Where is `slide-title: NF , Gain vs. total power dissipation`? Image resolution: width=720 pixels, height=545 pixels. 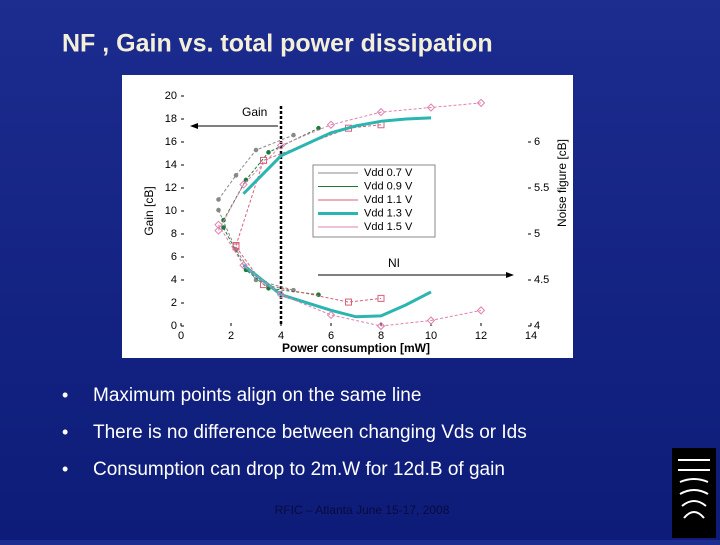
slide-title: NF , Gain vs. total power dissipation is located at coordinates (277, 44).